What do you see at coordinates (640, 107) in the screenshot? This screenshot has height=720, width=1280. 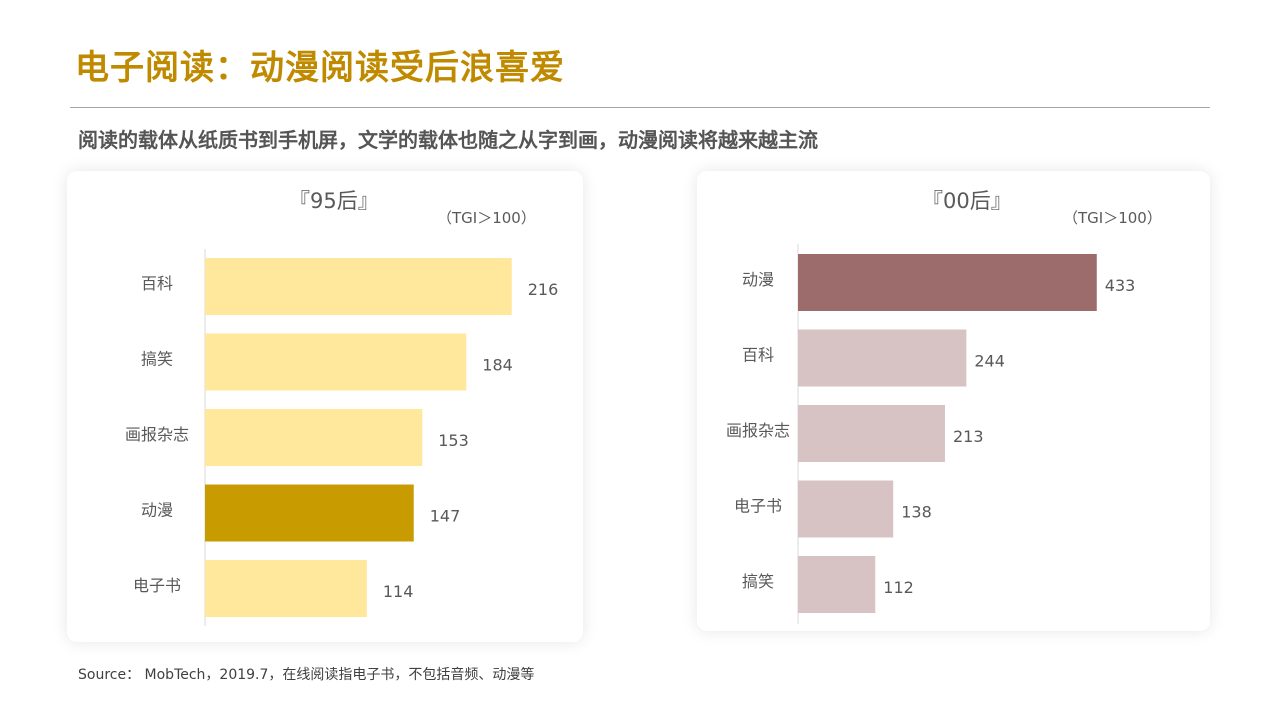 I see `title-divider` at bounding box center [640, 107].